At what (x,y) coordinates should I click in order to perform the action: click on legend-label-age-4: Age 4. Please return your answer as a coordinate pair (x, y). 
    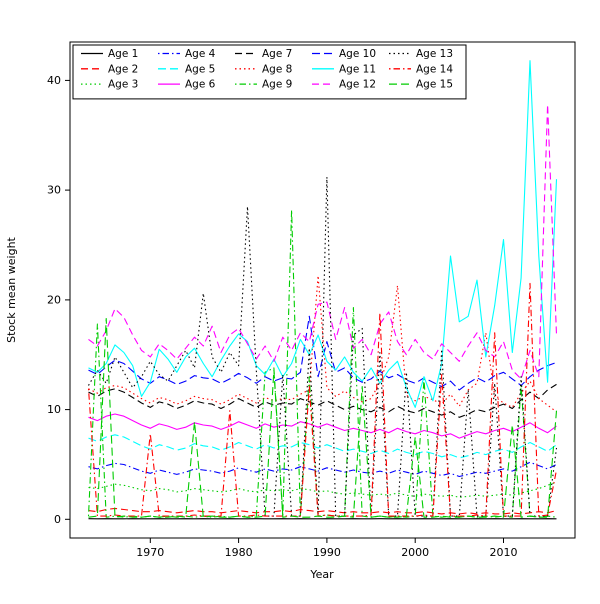
    Looking at the image, I should click on (200, 54).